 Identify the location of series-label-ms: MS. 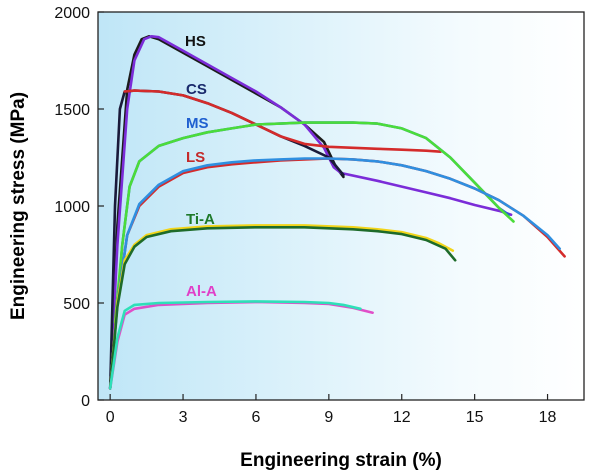
(197, 123).